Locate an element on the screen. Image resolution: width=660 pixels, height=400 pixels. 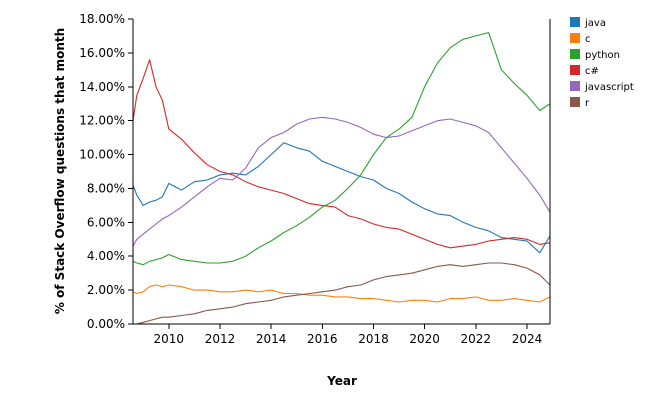
legend-label-c-sharp: c# is located at coordinates (592, 71).